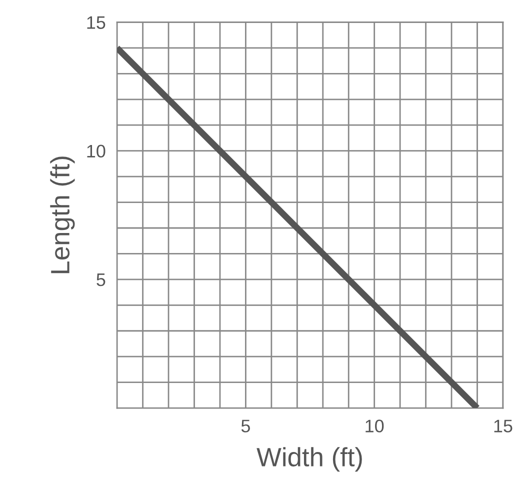 Image resolution: width=518 pixels, height=494 pixels. Describe the element at coordinates (503, 426) in the screenshot. I see `x-tick-label: 15` at that location.